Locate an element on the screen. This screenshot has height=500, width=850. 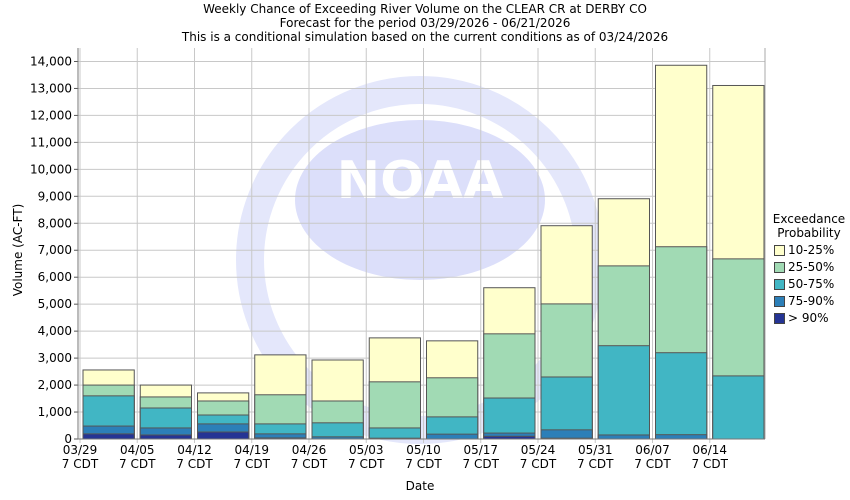
x-tick-label: 06/14 is located at coordinates (709, 450).